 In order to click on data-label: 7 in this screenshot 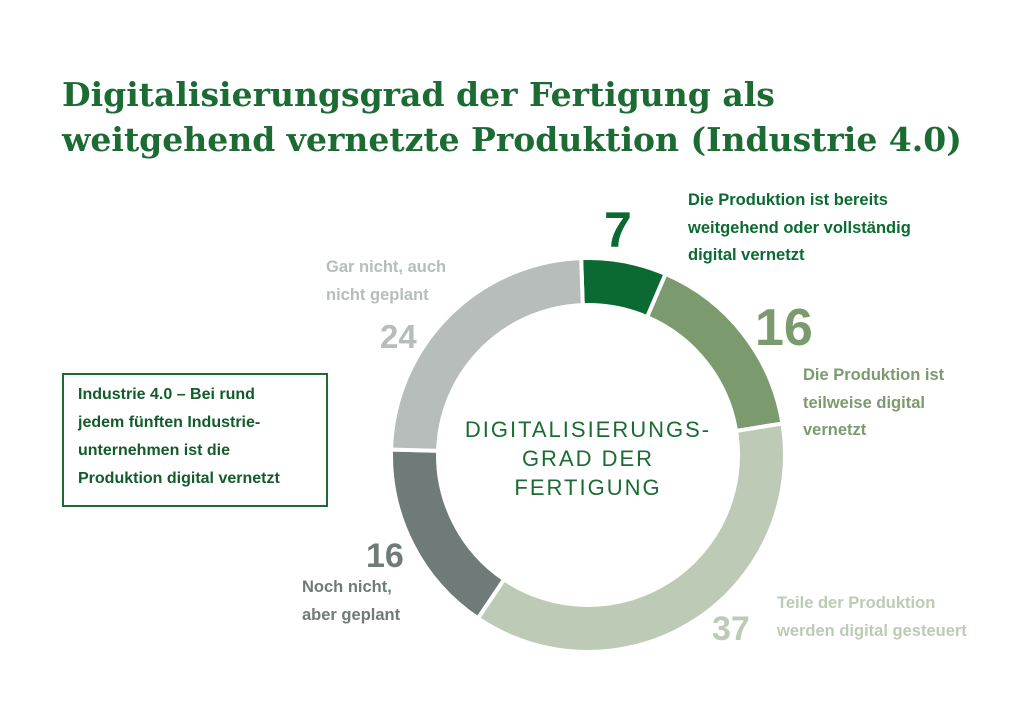, I will do `click(618, 230)`.